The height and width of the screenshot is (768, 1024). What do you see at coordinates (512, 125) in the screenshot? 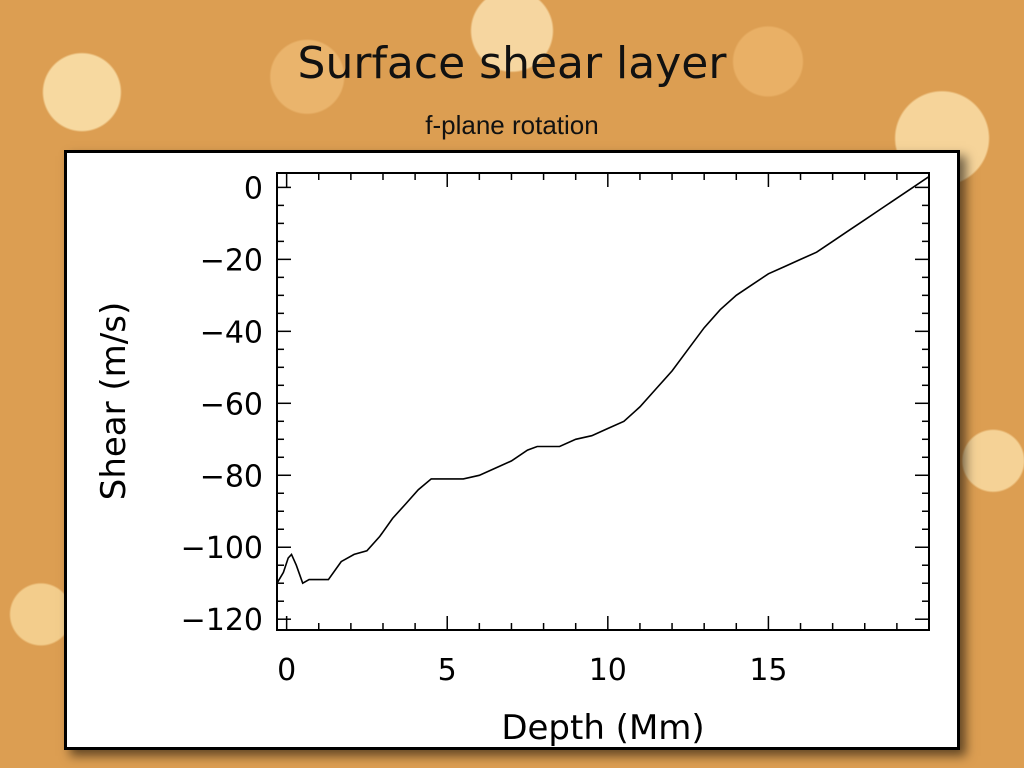
I see `slide-subtitle: f-plane rotation` at bounding box center [512, 125].